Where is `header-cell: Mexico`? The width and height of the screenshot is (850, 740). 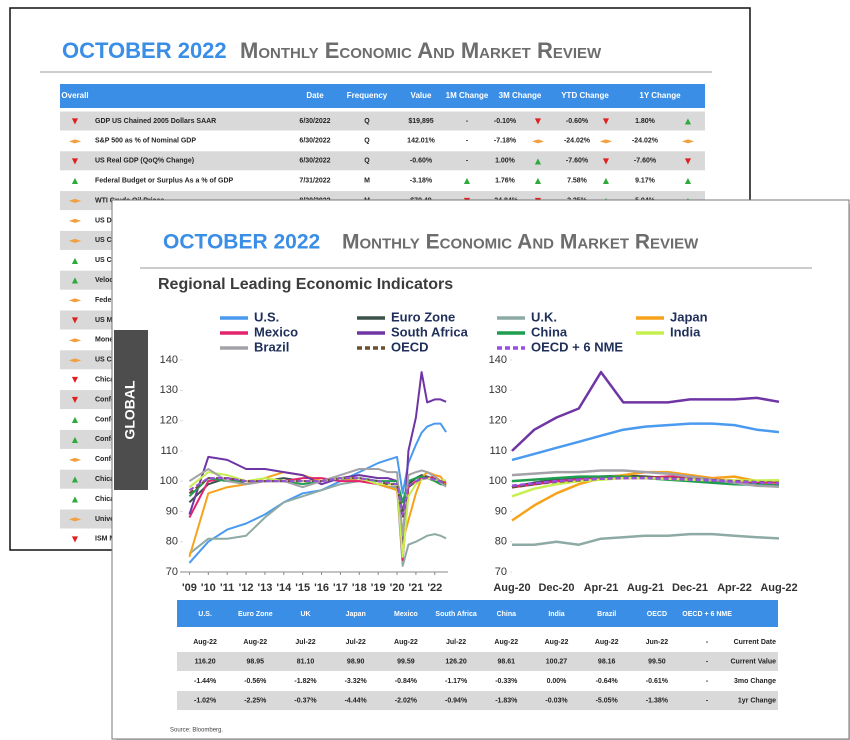 header-cell: Mexico is located at coordinates (406, 614).